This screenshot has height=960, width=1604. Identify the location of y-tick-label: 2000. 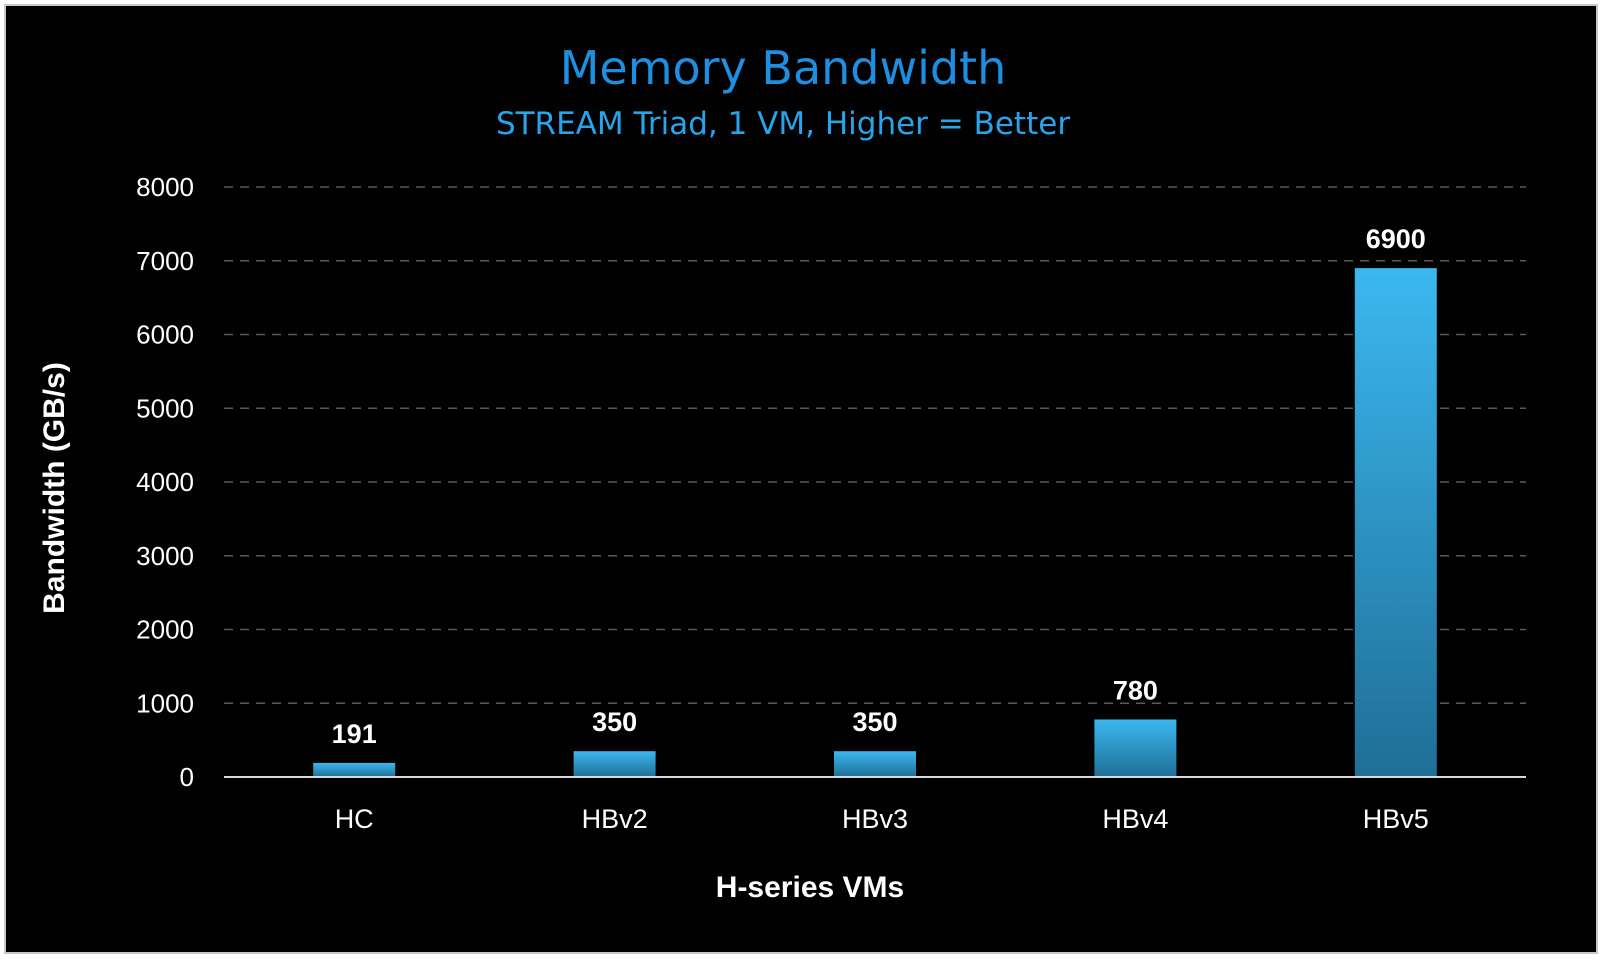
(165, 630).